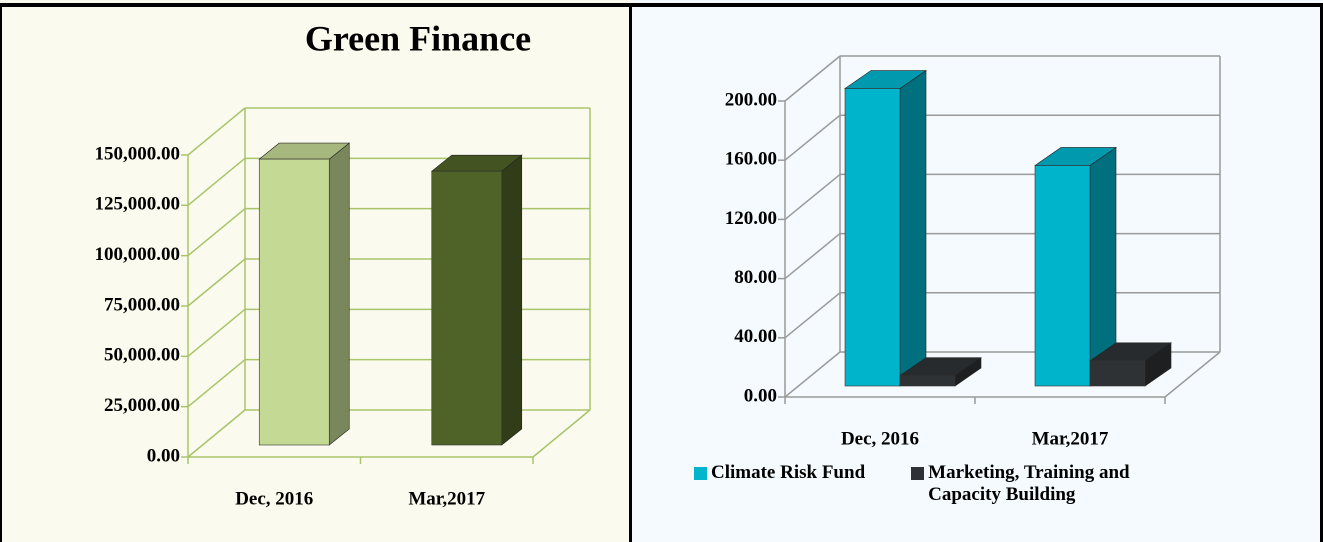 The width and height of the screenshot is (1323, 542). I want to click on y-tick-label: 125,000.00, so click(138, 204).